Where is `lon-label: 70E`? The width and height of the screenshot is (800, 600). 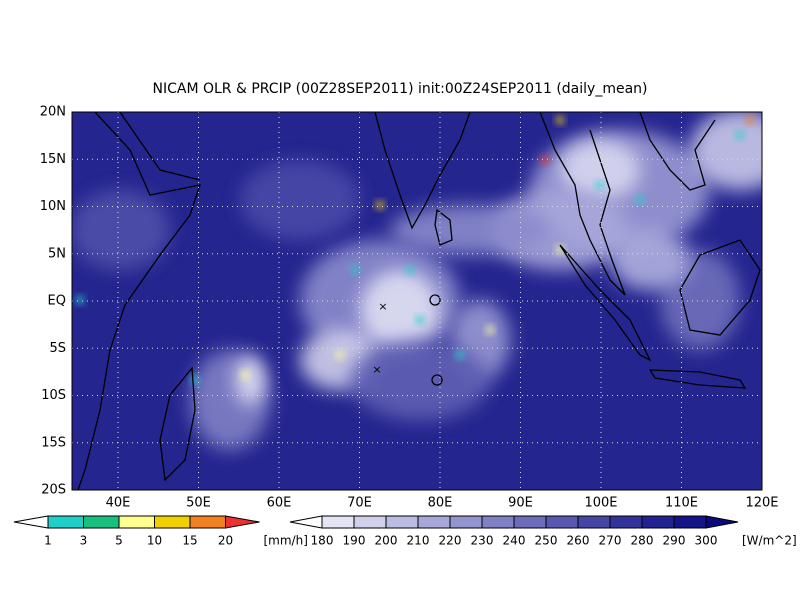 lon-label: 70E is located at coordinates (359, 503).